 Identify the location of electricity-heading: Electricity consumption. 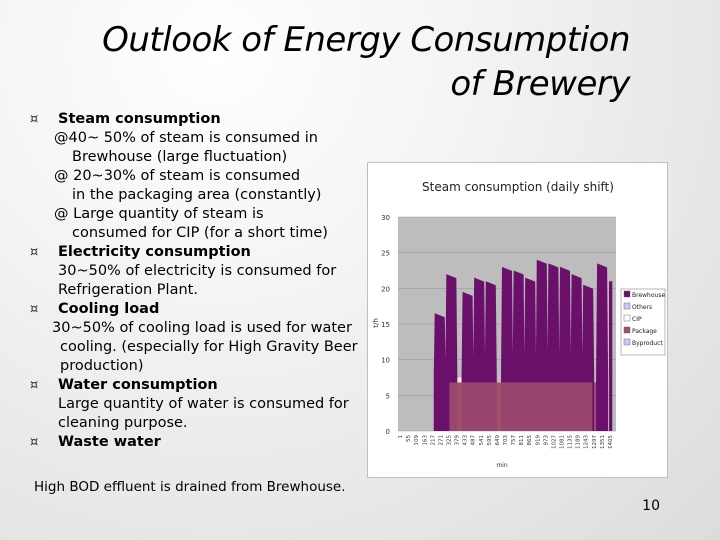
(154, 252).